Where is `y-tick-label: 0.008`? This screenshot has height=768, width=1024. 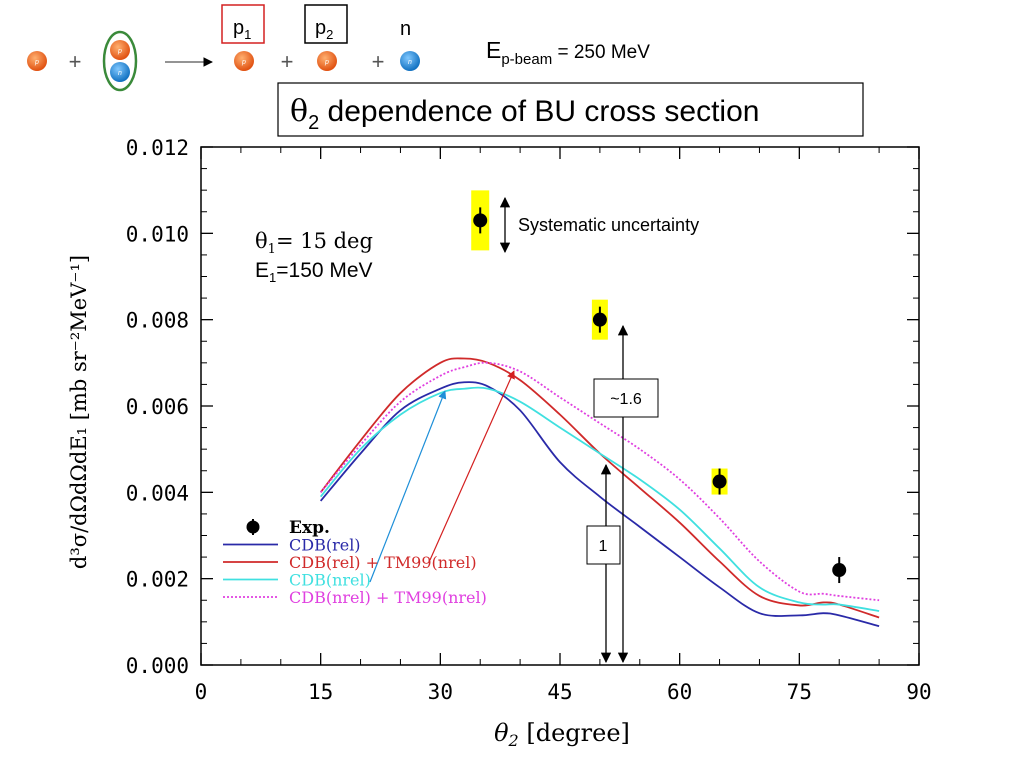 y-tick-label: 0.008 is located at coordinates (157, 321).